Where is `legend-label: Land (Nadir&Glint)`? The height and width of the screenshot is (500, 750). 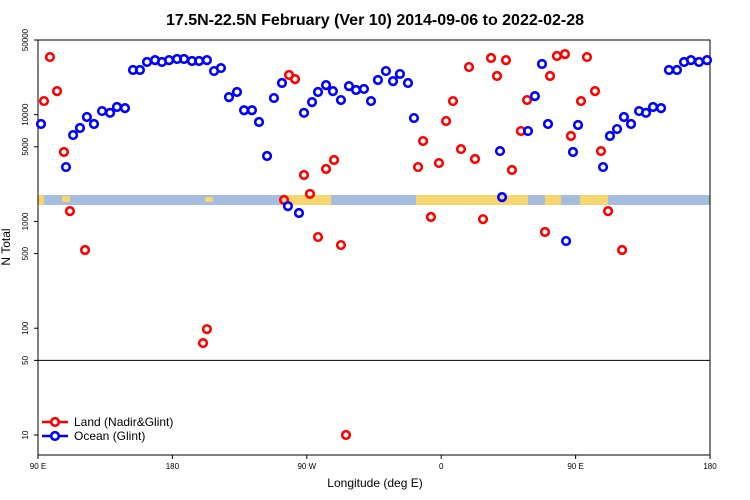 legend-label: Land (Nadir&Glint) is located at coordinates (123, 422).